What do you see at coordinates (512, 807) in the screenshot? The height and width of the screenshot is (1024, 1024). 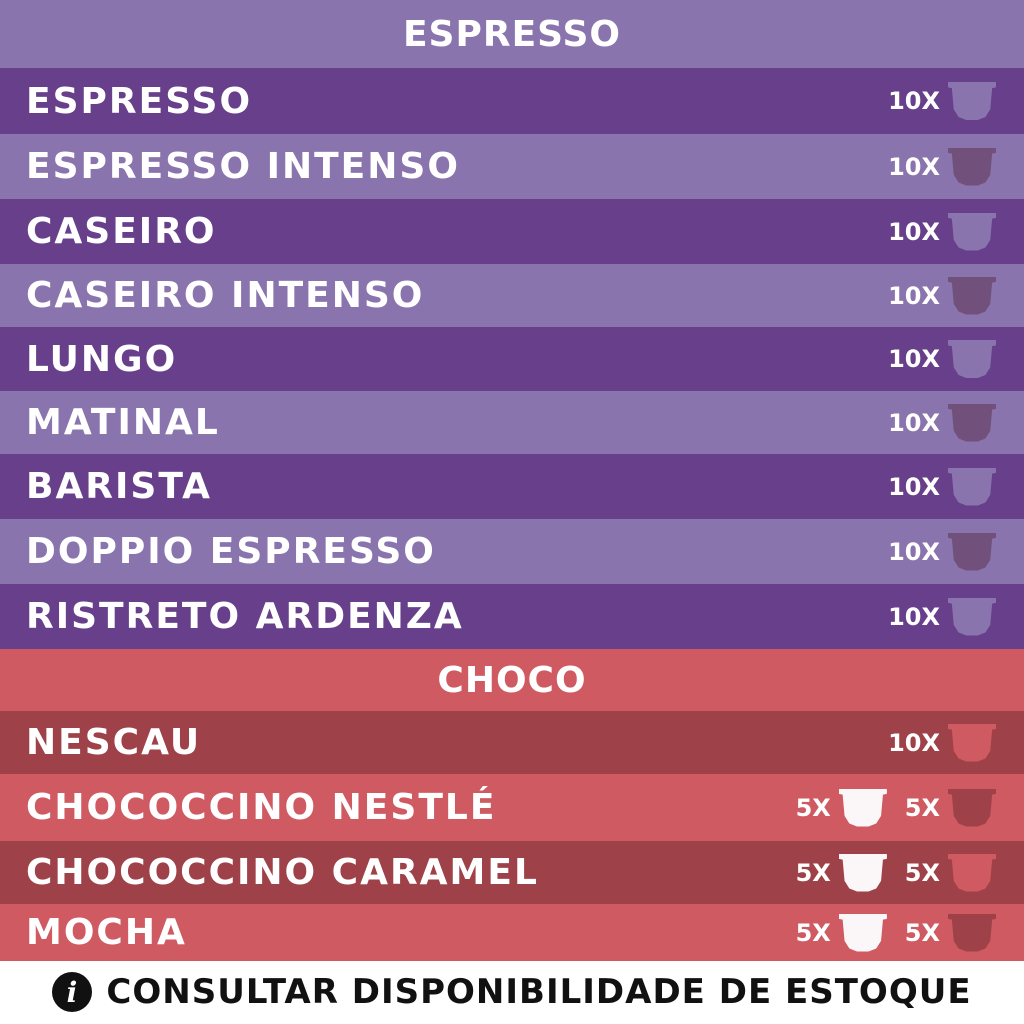 I see `menu-item: CHOCOCCINO NESTLÉ 5X 5X` at bounding box center [512, 807].